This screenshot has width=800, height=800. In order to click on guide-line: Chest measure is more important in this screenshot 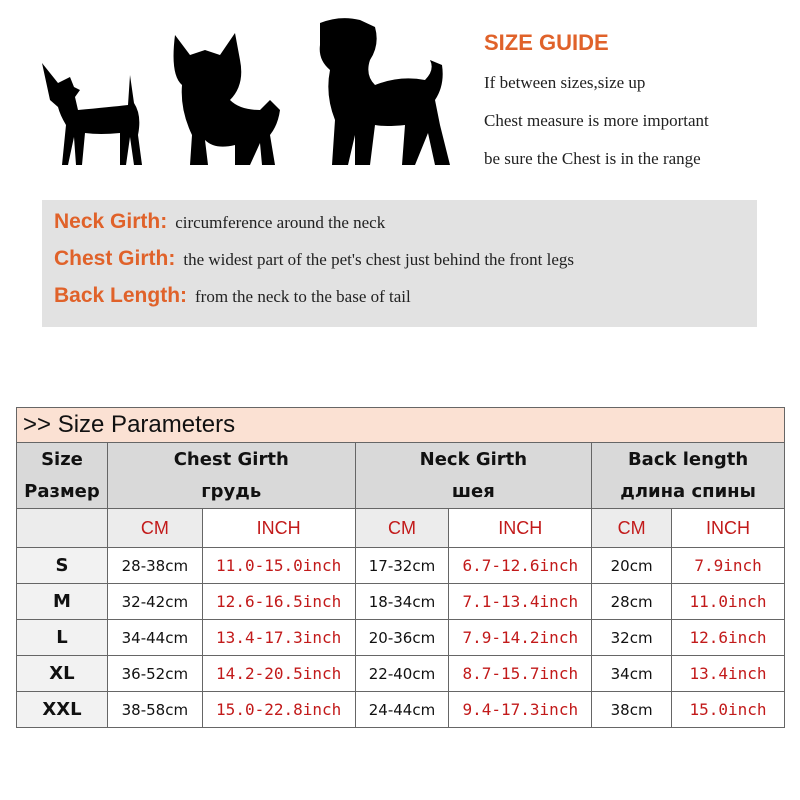, I will do `click(596, 120)`.